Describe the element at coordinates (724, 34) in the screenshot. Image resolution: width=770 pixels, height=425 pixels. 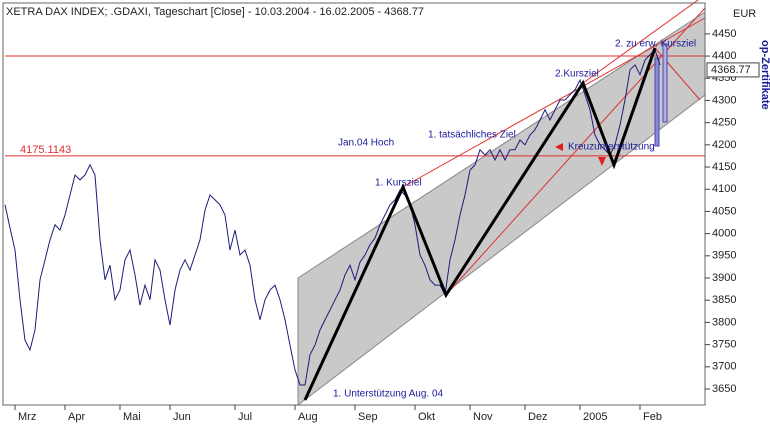
I see `y-tick-label: 4450` at that location.